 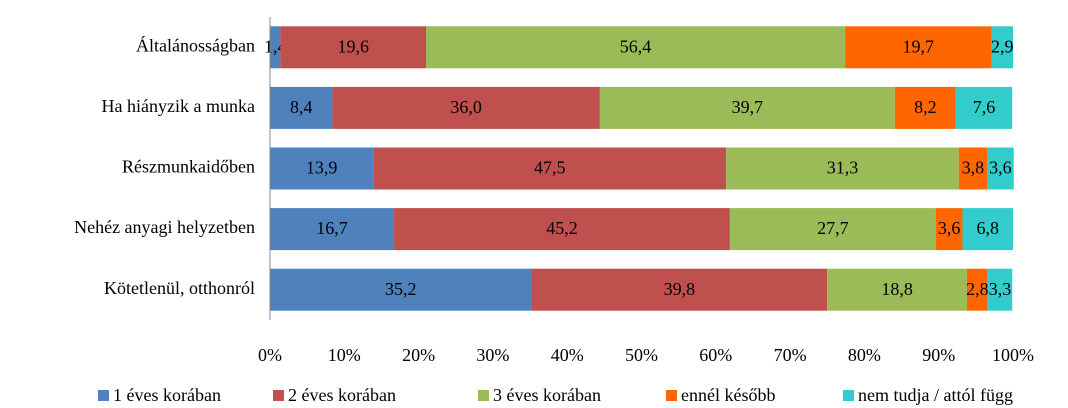 What do you see at coordinates (418, 355) in the screenshot?
I see `x-tick-label: 20%` at bounding box center [418, 355].